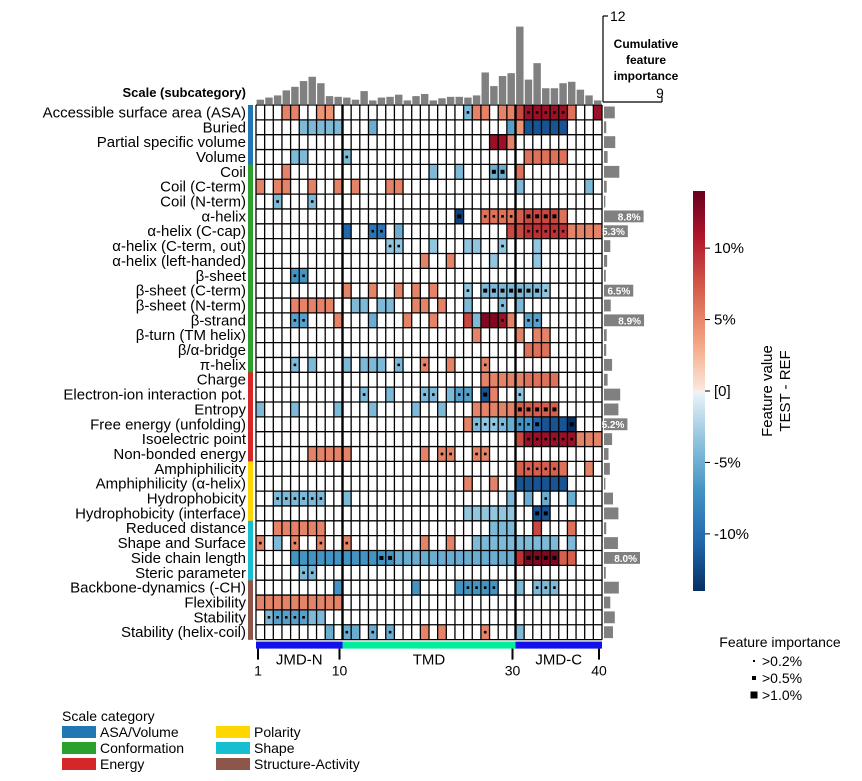  What do you see at coordinates (731, 534) in the screenshot?
I see `colorbar-tick-label: -10%` at bounding box center [731, 534].